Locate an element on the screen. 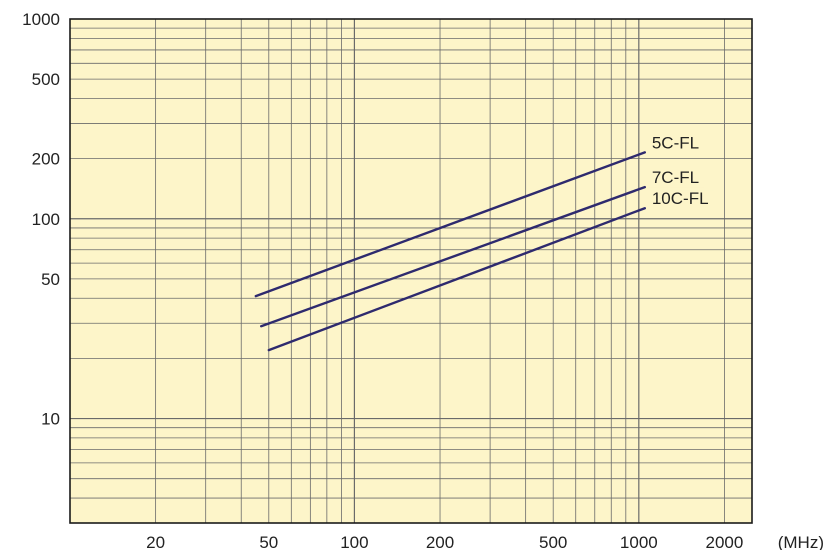 The height and width of the screenshot is (550, 827). y-tick-label: 50 is located at coordinates (50, 279).